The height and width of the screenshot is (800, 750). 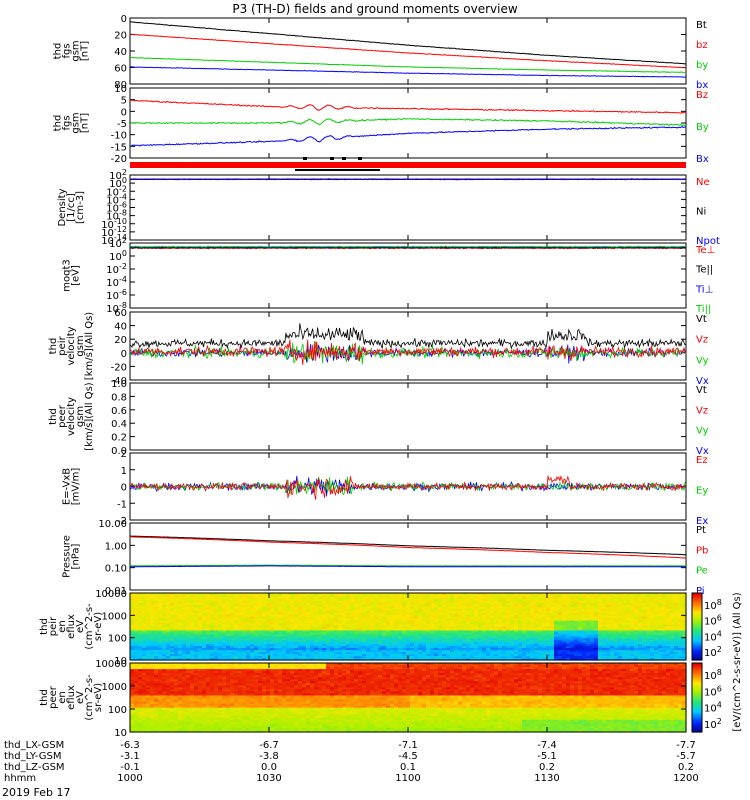 I want to click on colorbar-tick-label: 10⁸, so click(x=713, y=675).